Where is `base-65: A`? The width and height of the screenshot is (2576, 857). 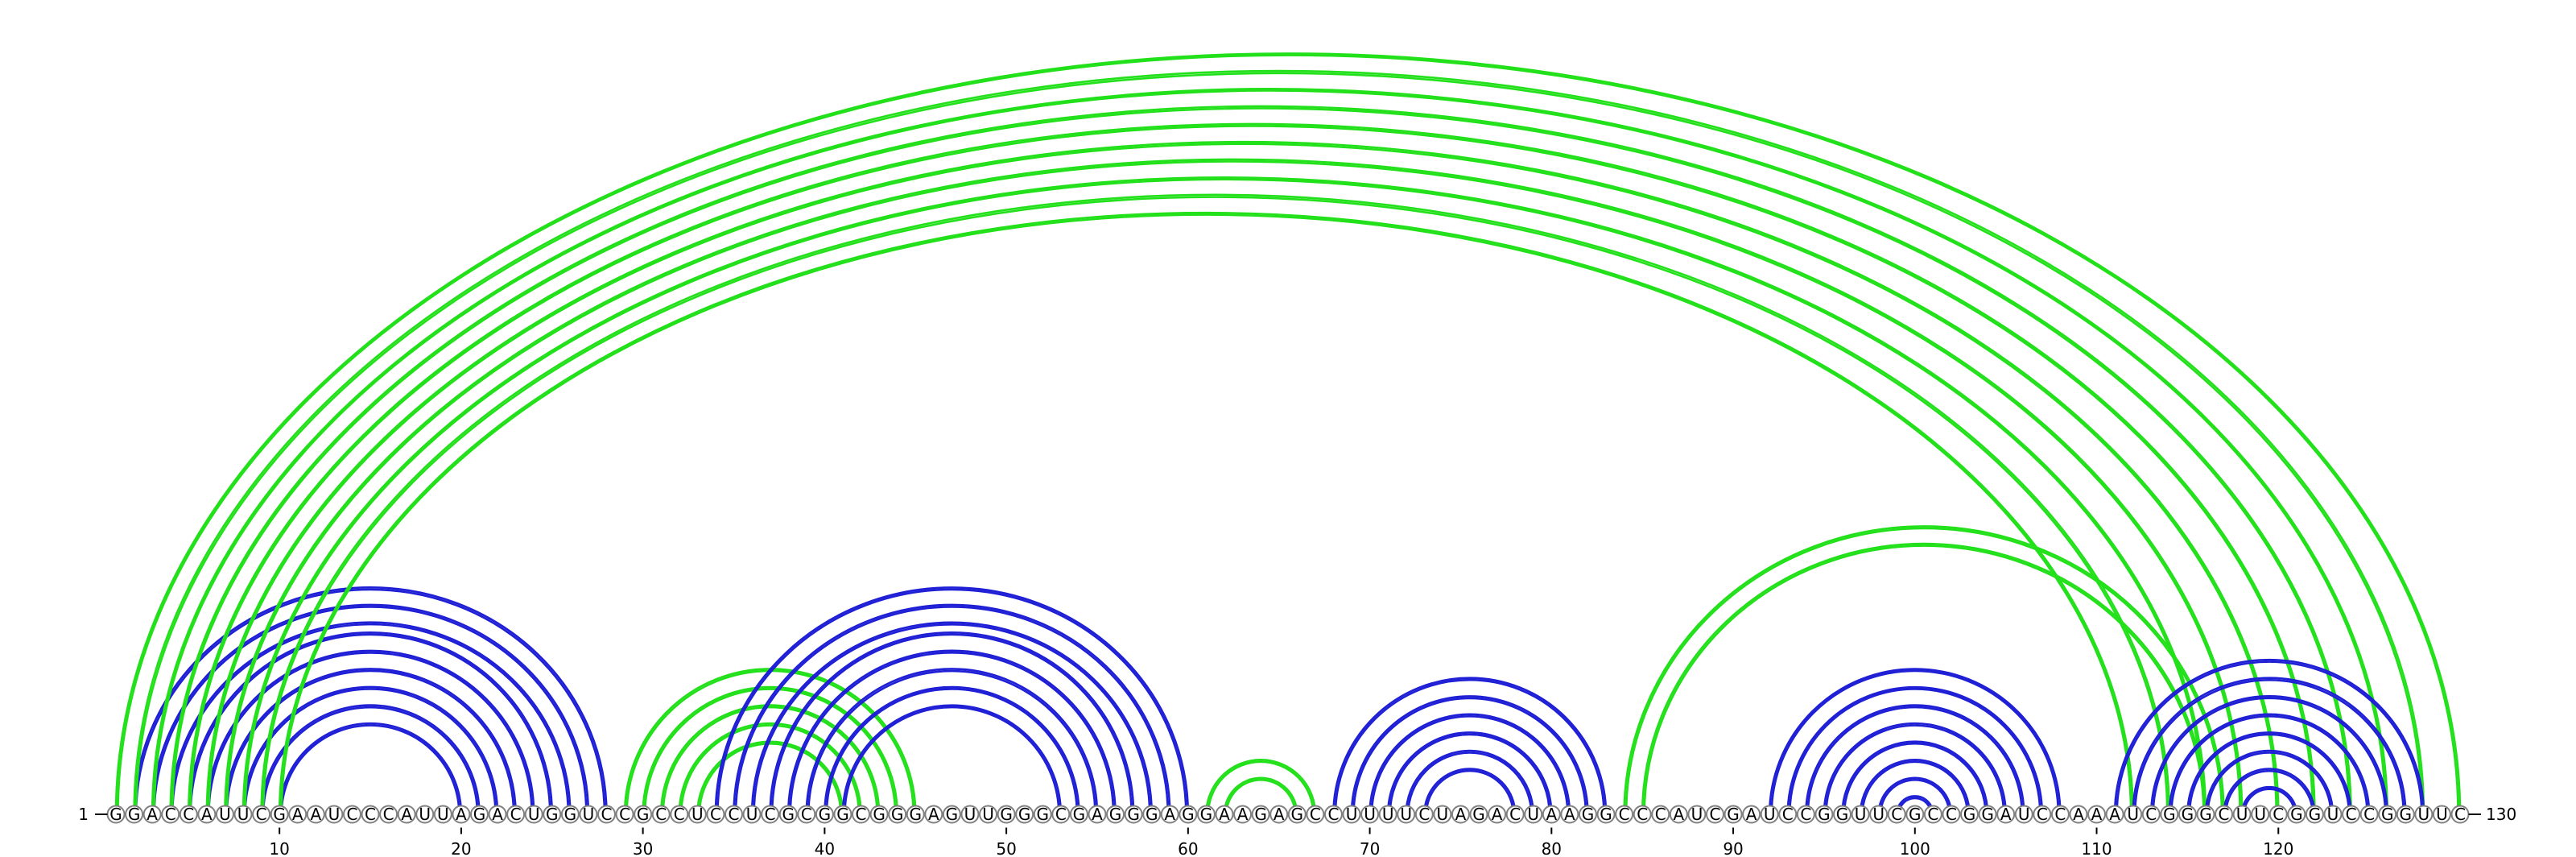
base-65: A is located at coordinates (1279, 814).